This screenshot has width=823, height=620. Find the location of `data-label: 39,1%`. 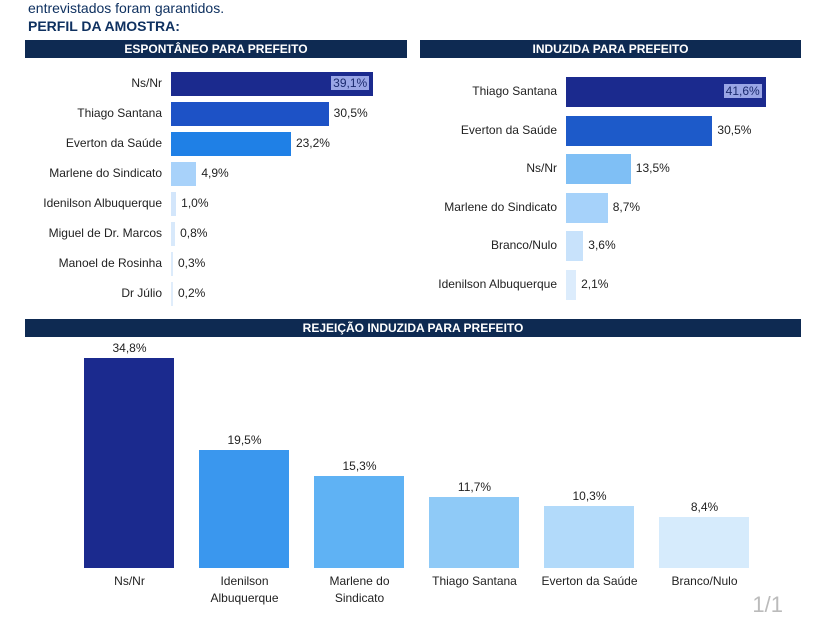

data-label: 39,1% is located at coordinates (350, 83).